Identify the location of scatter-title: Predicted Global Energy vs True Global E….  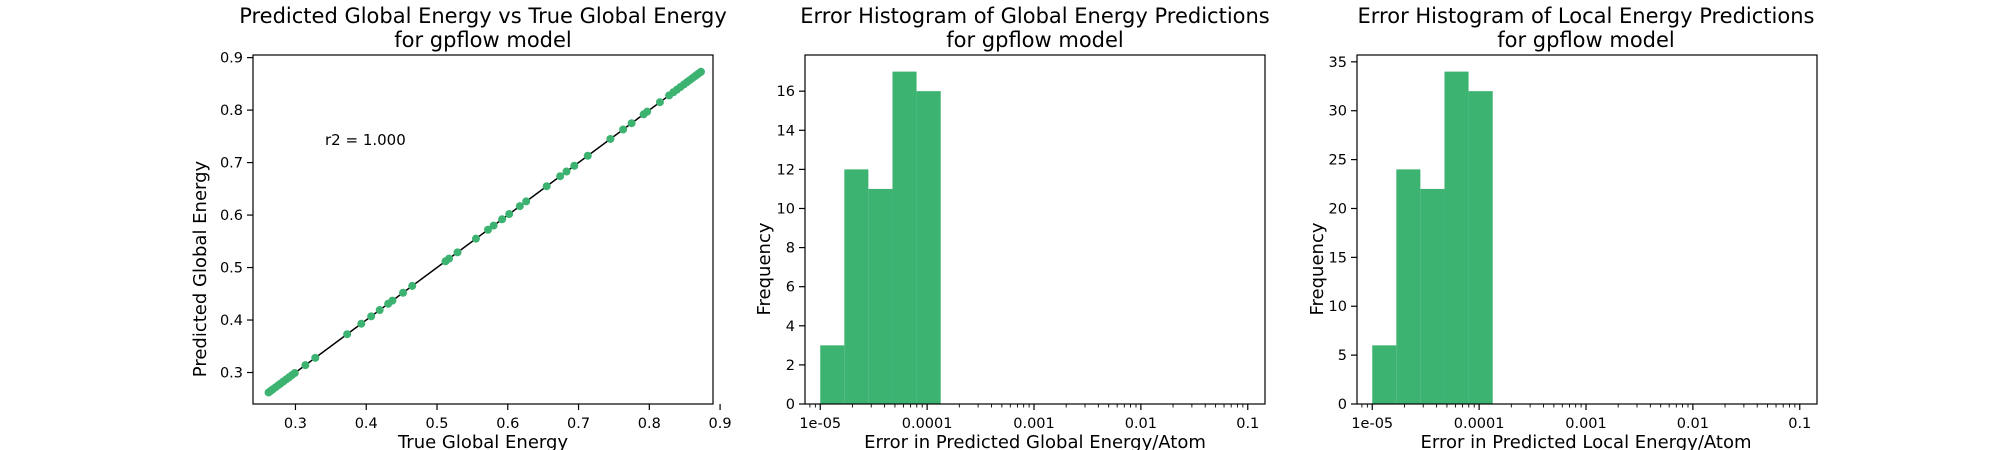
(483, 28).